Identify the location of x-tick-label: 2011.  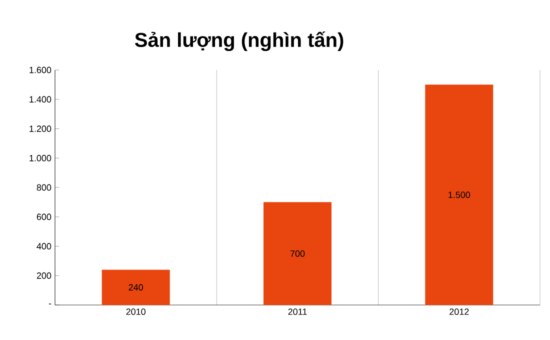
(297, 311).